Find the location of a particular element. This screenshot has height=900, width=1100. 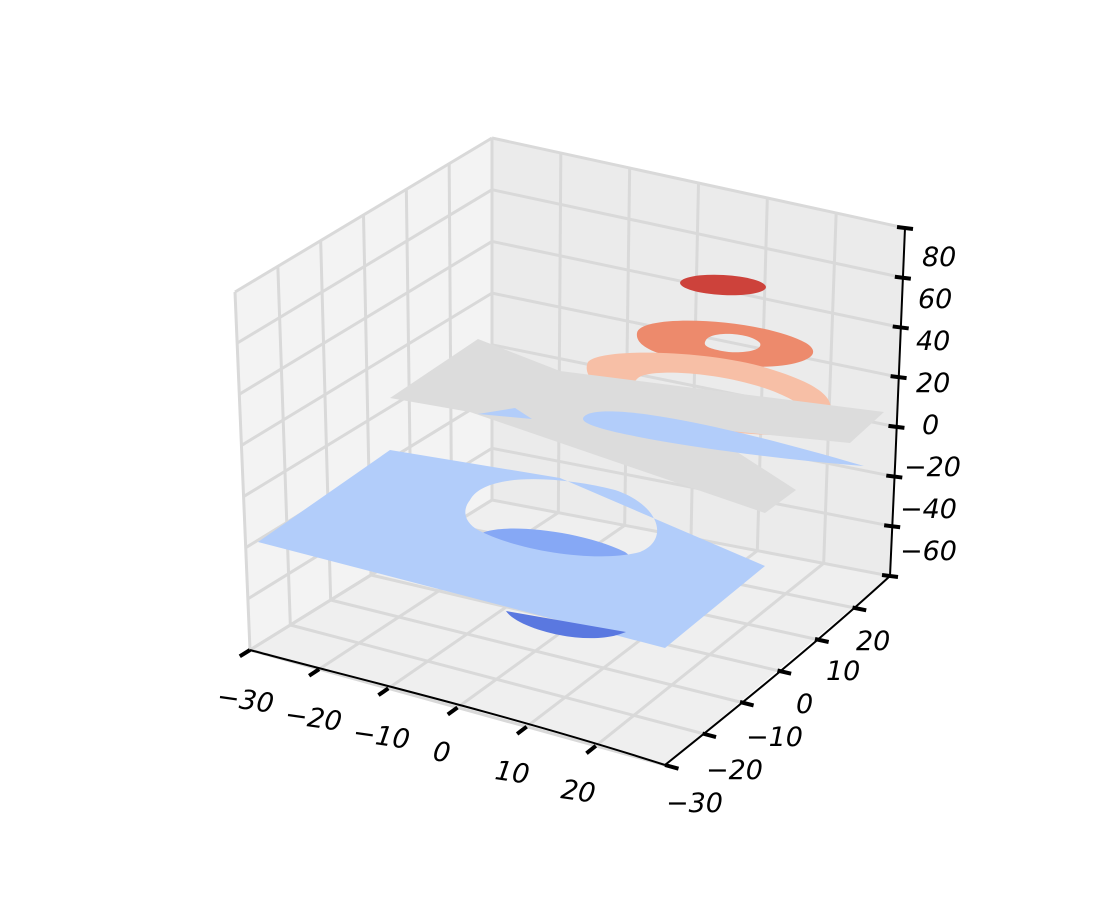

y-tick-label: 0 is located at coordinates (804, 704).